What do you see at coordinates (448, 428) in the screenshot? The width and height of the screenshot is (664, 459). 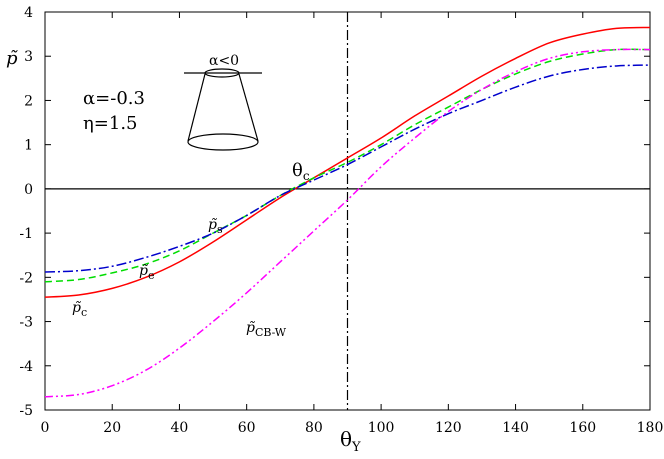 I see `x-tick-label: 120` at bounding box center [448, 428].